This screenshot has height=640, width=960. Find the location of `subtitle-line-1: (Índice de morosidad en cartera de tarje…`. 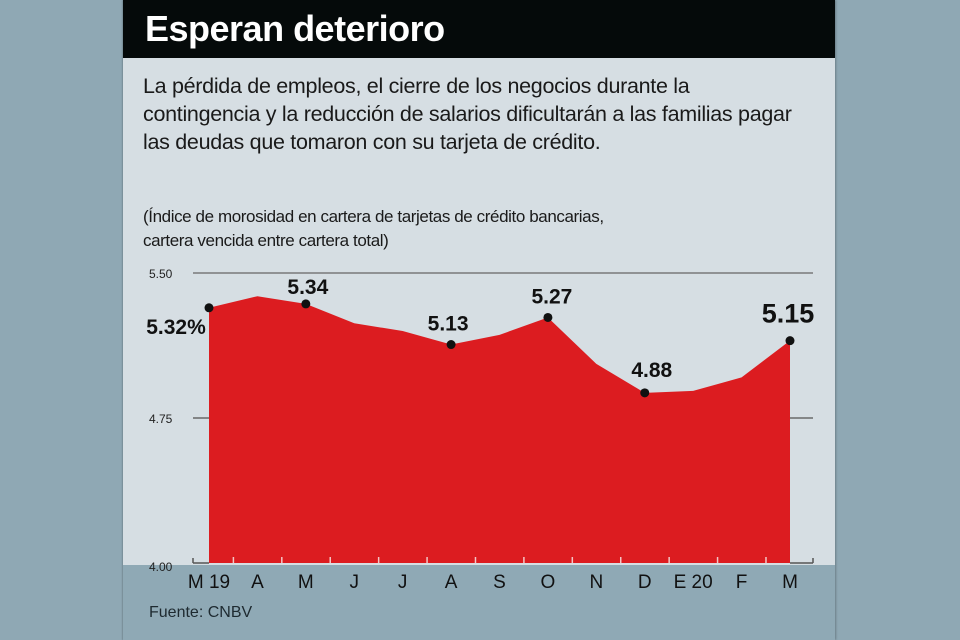

subtitle-line-1: (Índice de morosidad en cartera de tarje… is located at coordinates (373, 216).